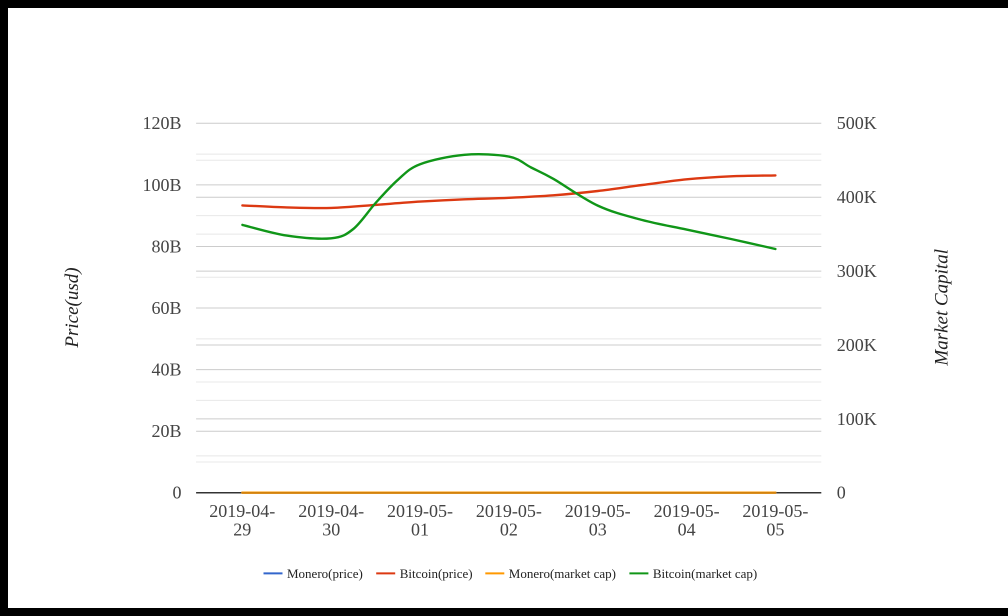 The width and height of the screenshot is (1008, 616). I want to click on svg-text: 120B, so click(161, 123).